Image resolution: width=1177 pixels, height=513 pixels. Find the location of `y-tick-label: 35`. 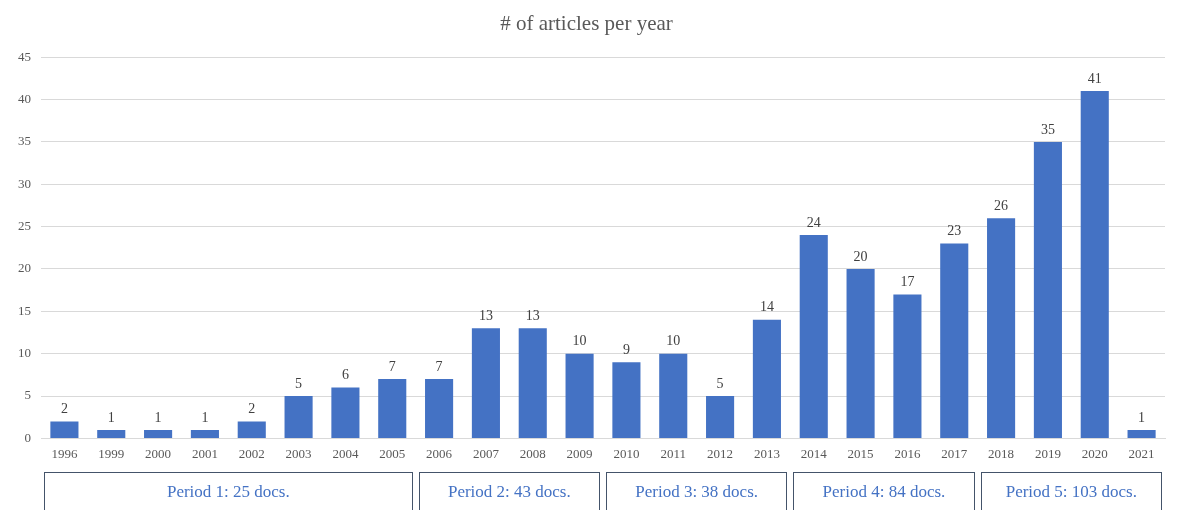

y-tick-label: 35 is located at coordinates (24, 141).